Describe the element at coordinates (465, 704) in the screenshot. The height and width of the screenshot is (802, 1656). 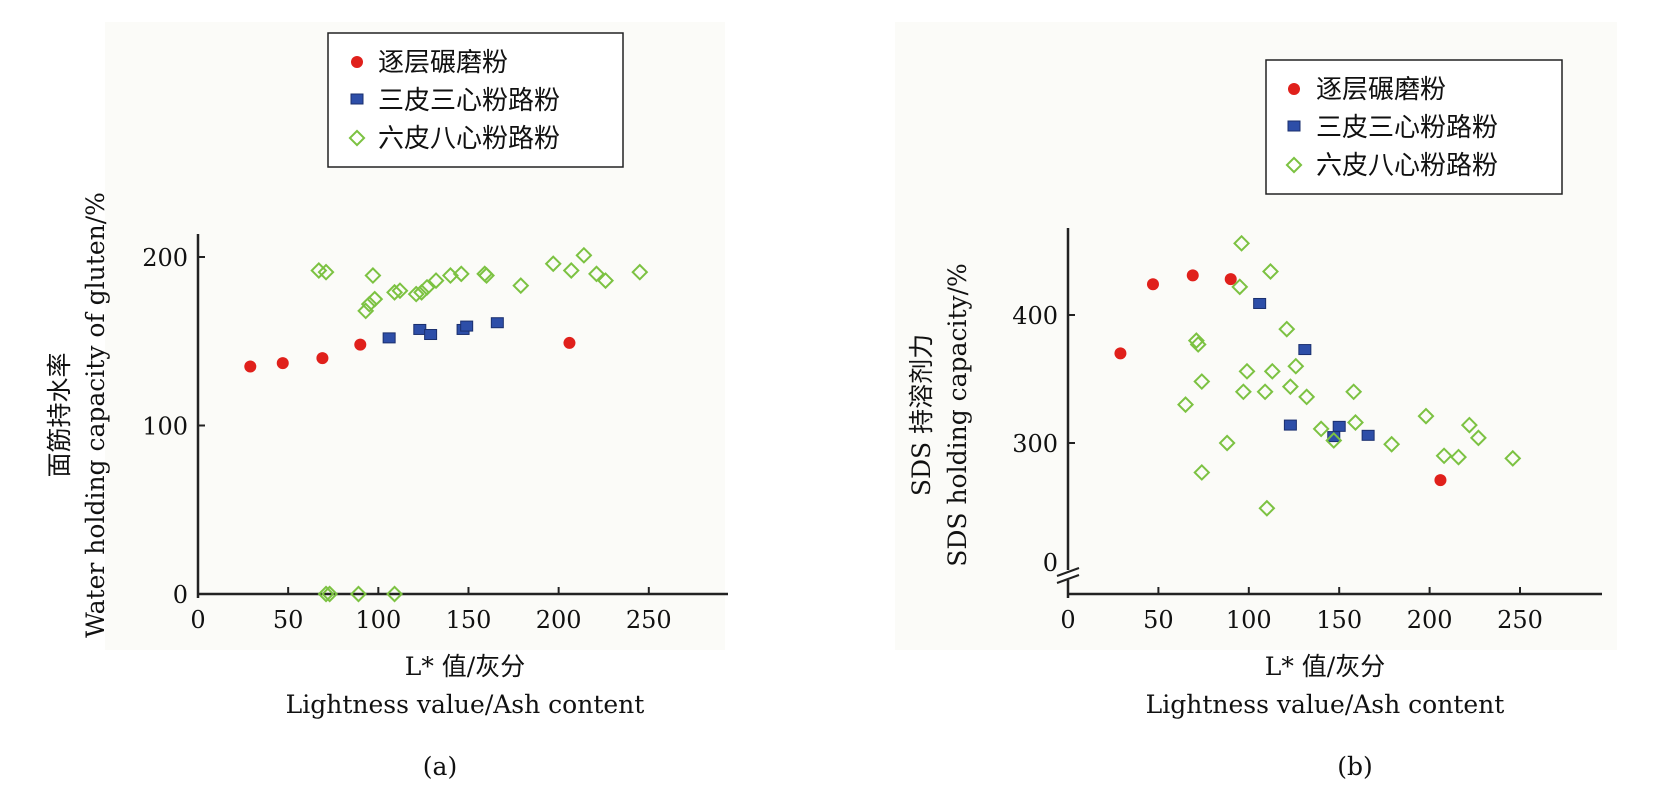
I see `panel-a-x-label-en: Lightness value/Ash content` at that location.